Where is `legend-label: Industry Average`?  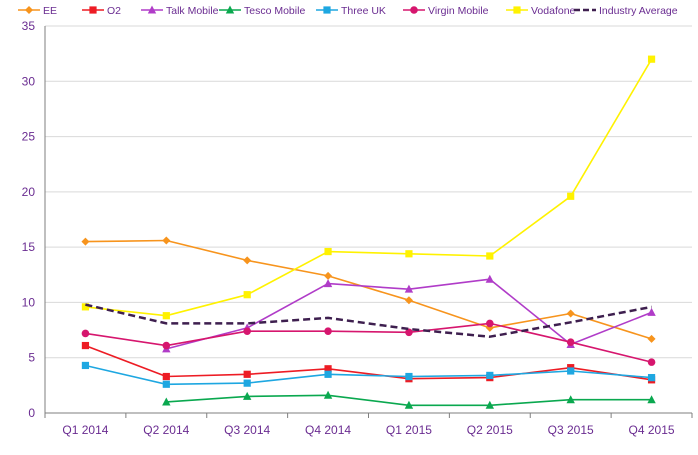
legend-label: Industry Average is located at coordinates (638, 11).